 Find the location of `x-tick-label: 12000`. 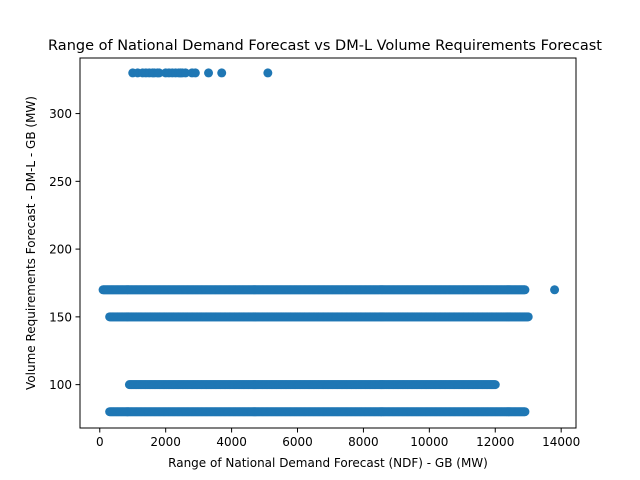

x-tick-label: 12000 is located at coordinates (495, 442).